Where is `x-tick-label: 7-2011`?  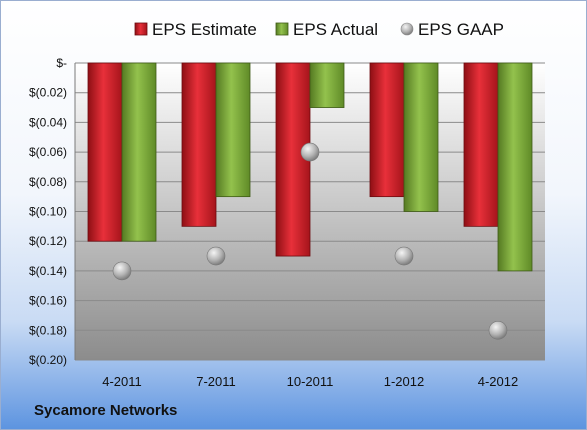 x-tick-label: 7-2011 is located at coordinates (216, 381).